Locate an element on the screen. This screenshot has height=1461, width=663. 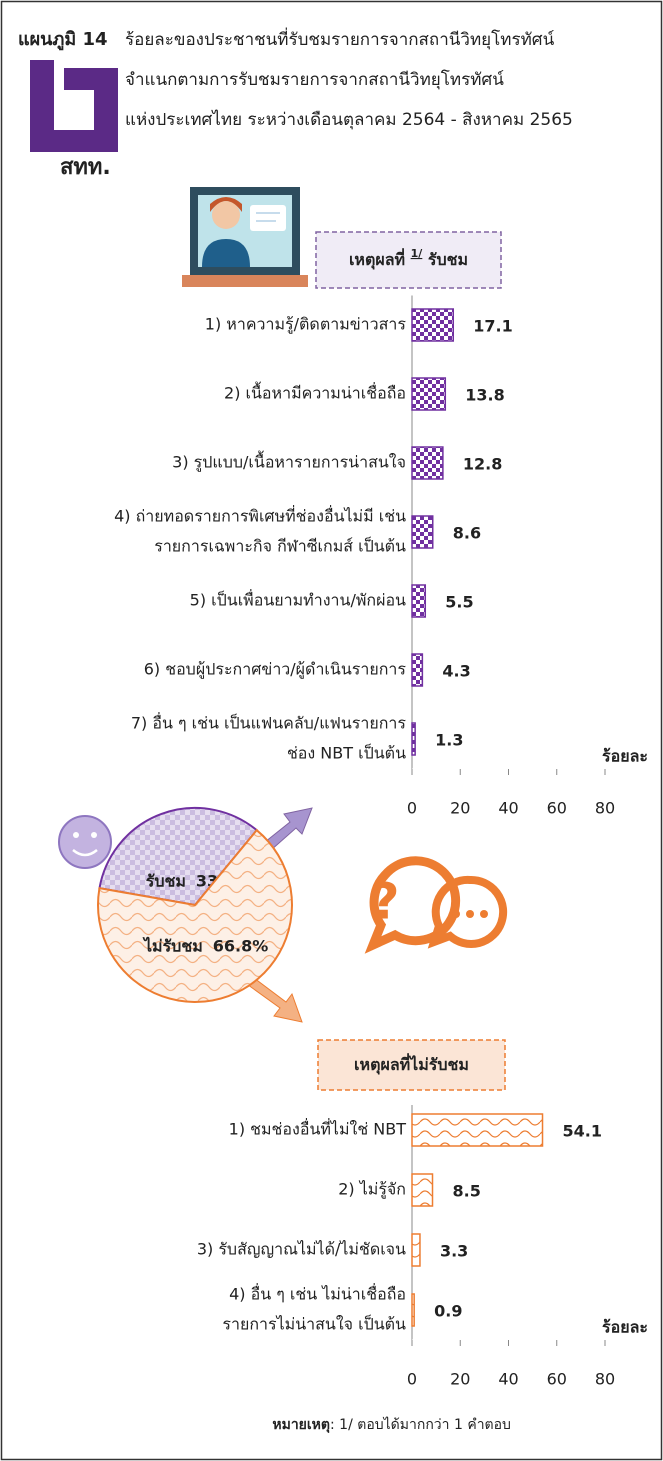
question-icon: ? is located at coordinates (436, 905).